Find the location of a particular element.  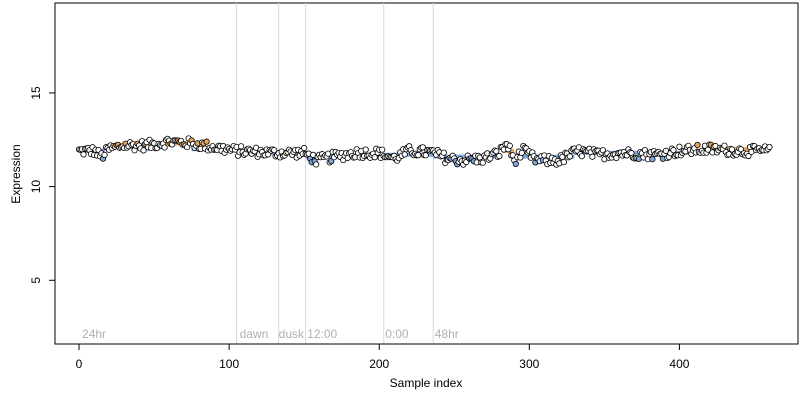

x-axis-label: Sample index is located at coordinates (426, 383).